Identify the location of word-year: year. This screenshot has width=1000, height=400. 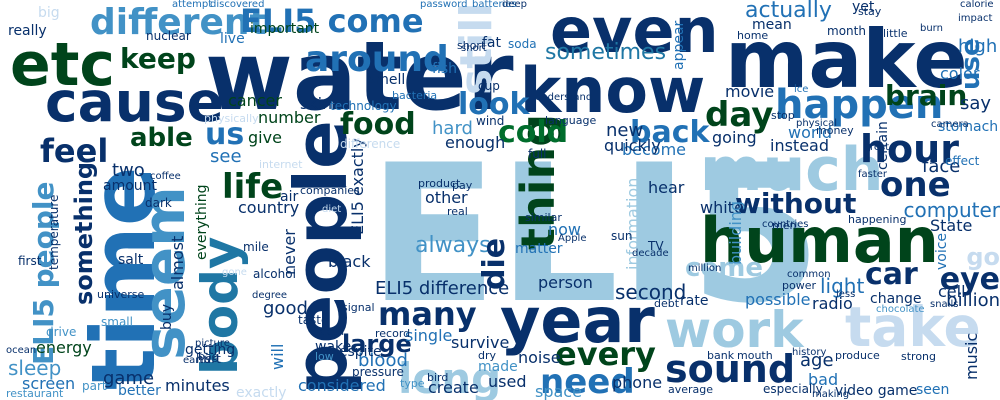
(577, 320).